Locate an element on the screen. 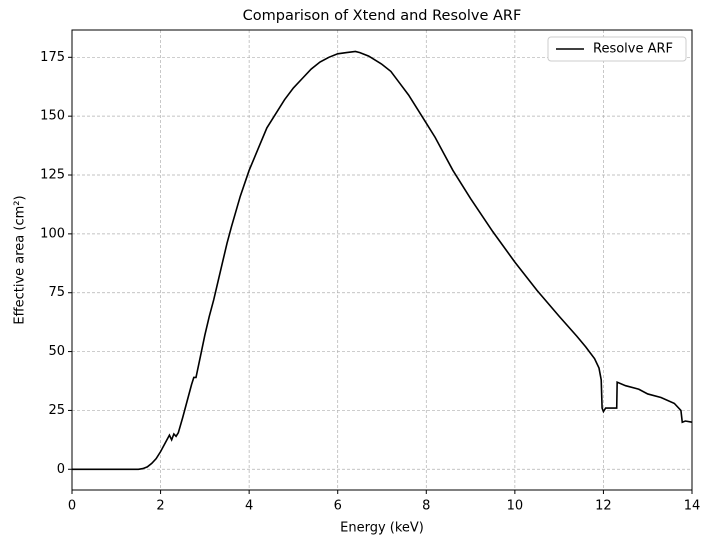 This screenshot has height=545, width=710. legend-box is located at coordinates (617, 49).